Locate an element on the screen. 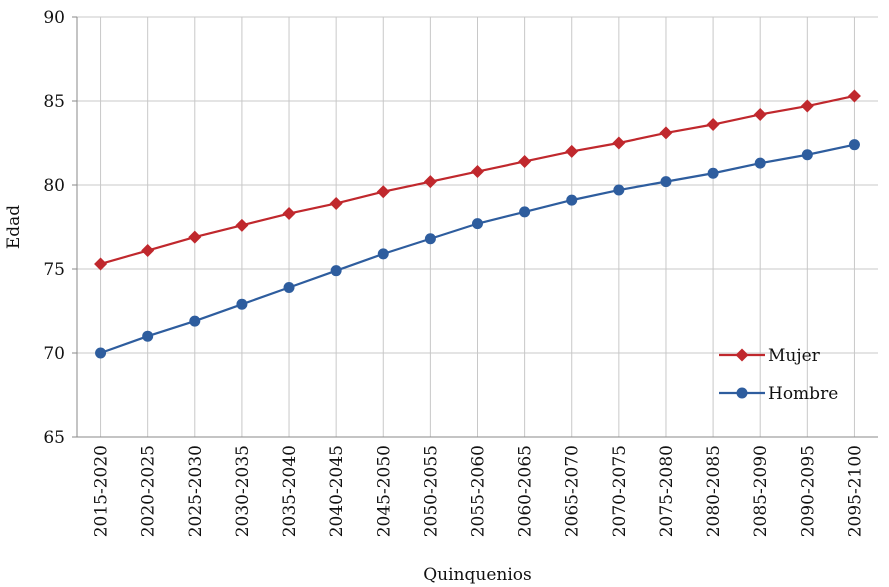  x-tick-label: 2070-2075 is located at coordinates (620, 491).